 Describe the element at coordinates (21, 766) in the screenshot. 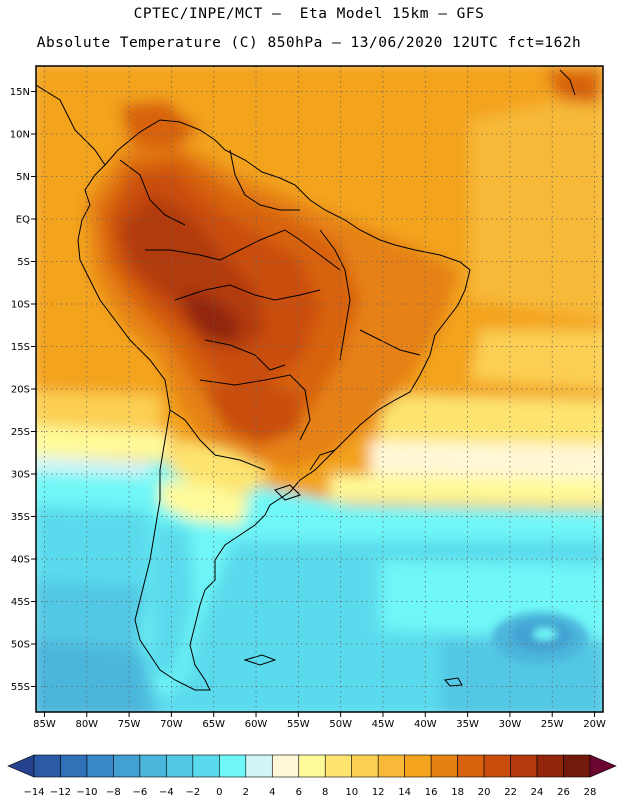

I see `colorbar-low-arrow` at that location.